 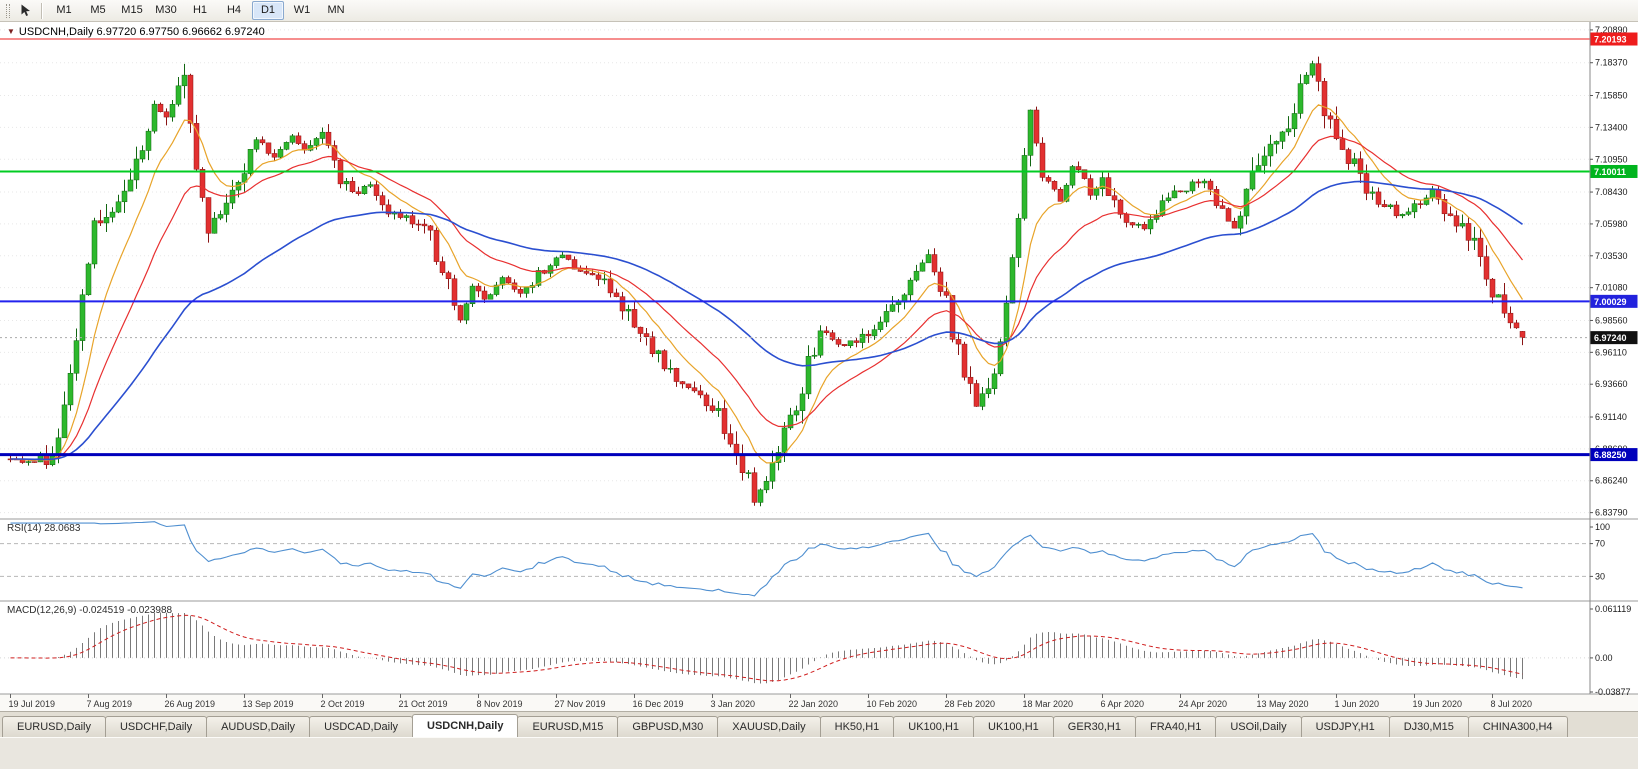 What do you see at coordinates (190, 704) in the screenshot?
I see `svg-text: 26 Aug 2019` at bounding box center [190, 704].